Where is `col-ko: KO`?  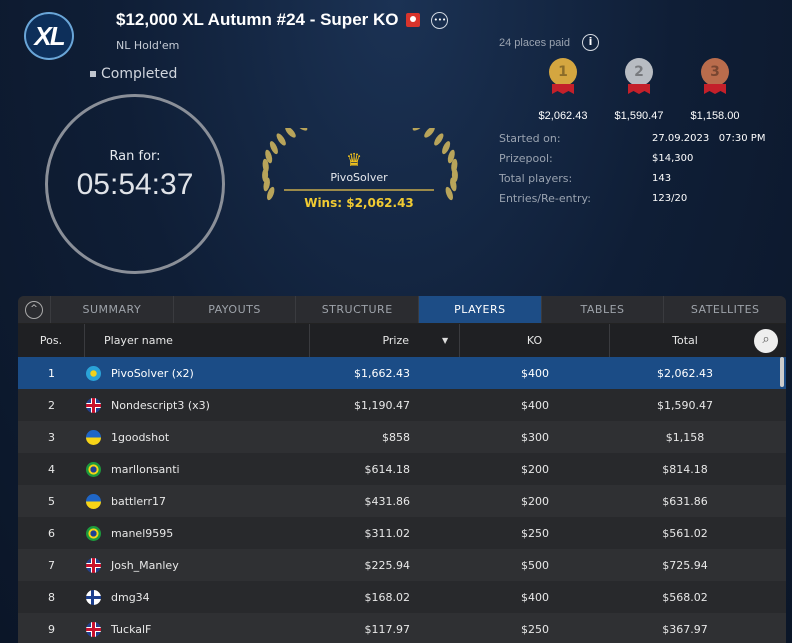 col-ko: KO is located at coordinates (535, 340).